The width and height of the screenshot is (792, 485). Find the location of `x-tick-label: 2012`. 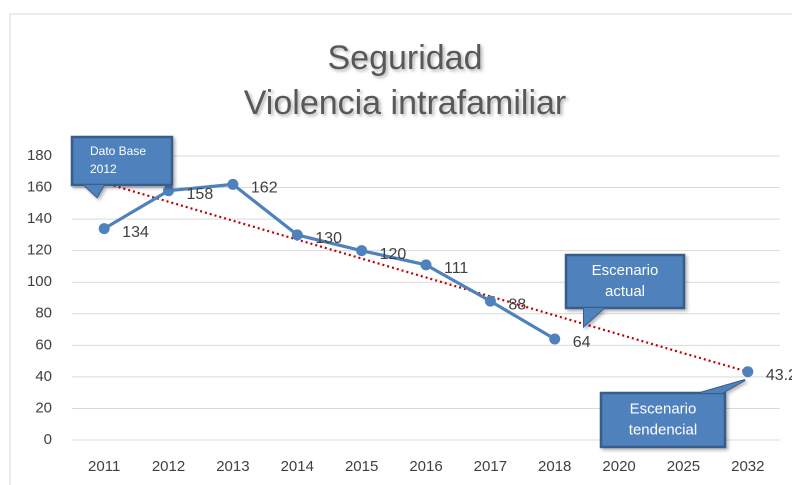

x-tick-label: 2012 is located at coordinates (168, 466).